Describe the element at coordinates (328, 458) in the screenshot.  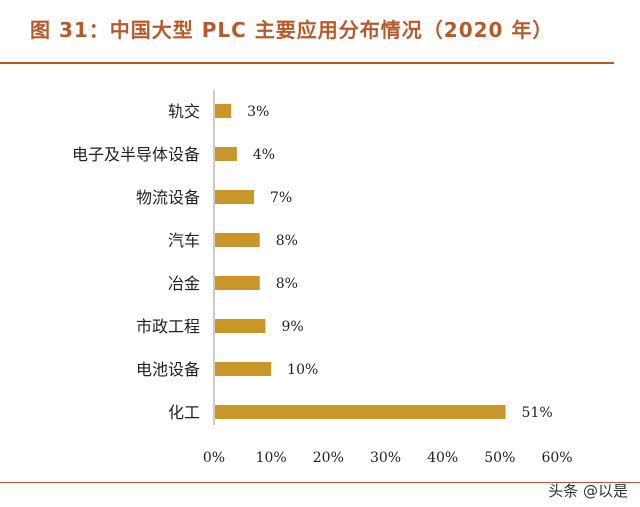
I see `x-tick-label: 20%` at that location.